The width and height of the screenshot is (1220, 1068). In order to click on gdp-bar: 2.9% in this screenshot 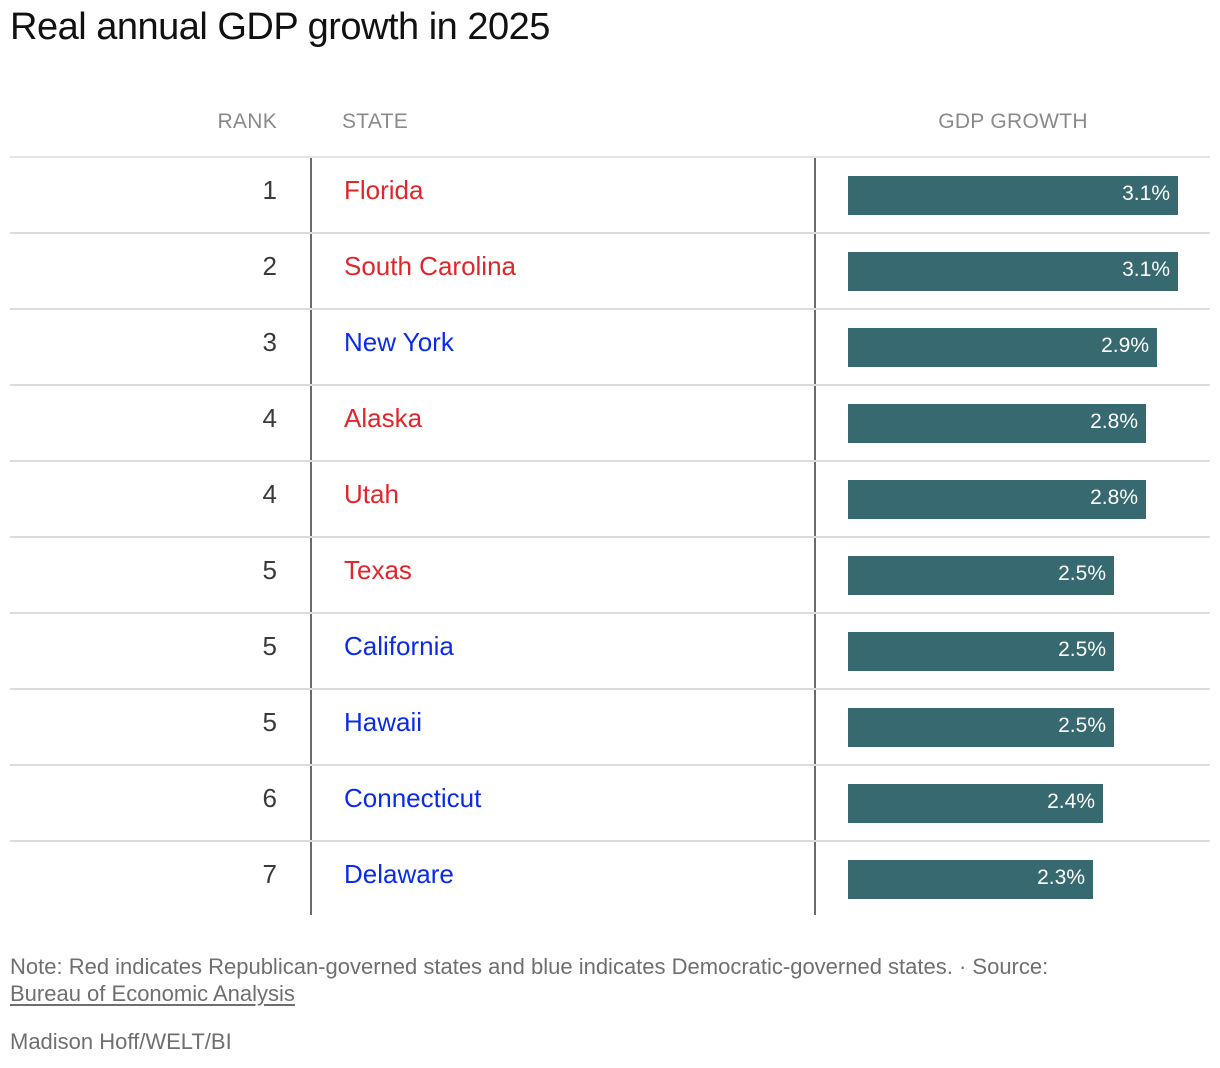, I will do `click(1002, 347)`.